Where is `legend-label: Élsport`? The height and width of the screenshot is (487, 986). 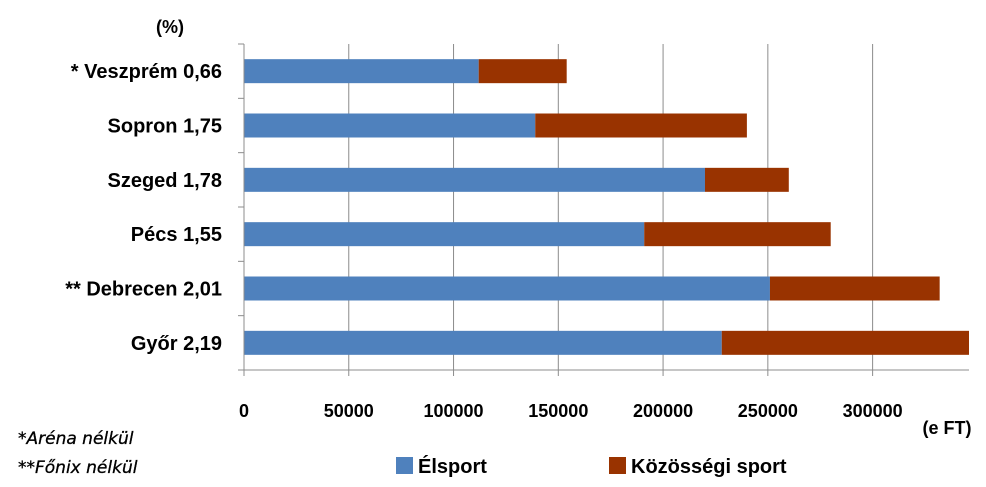 legend-label: Élsport is located at coordinates (452, 466).